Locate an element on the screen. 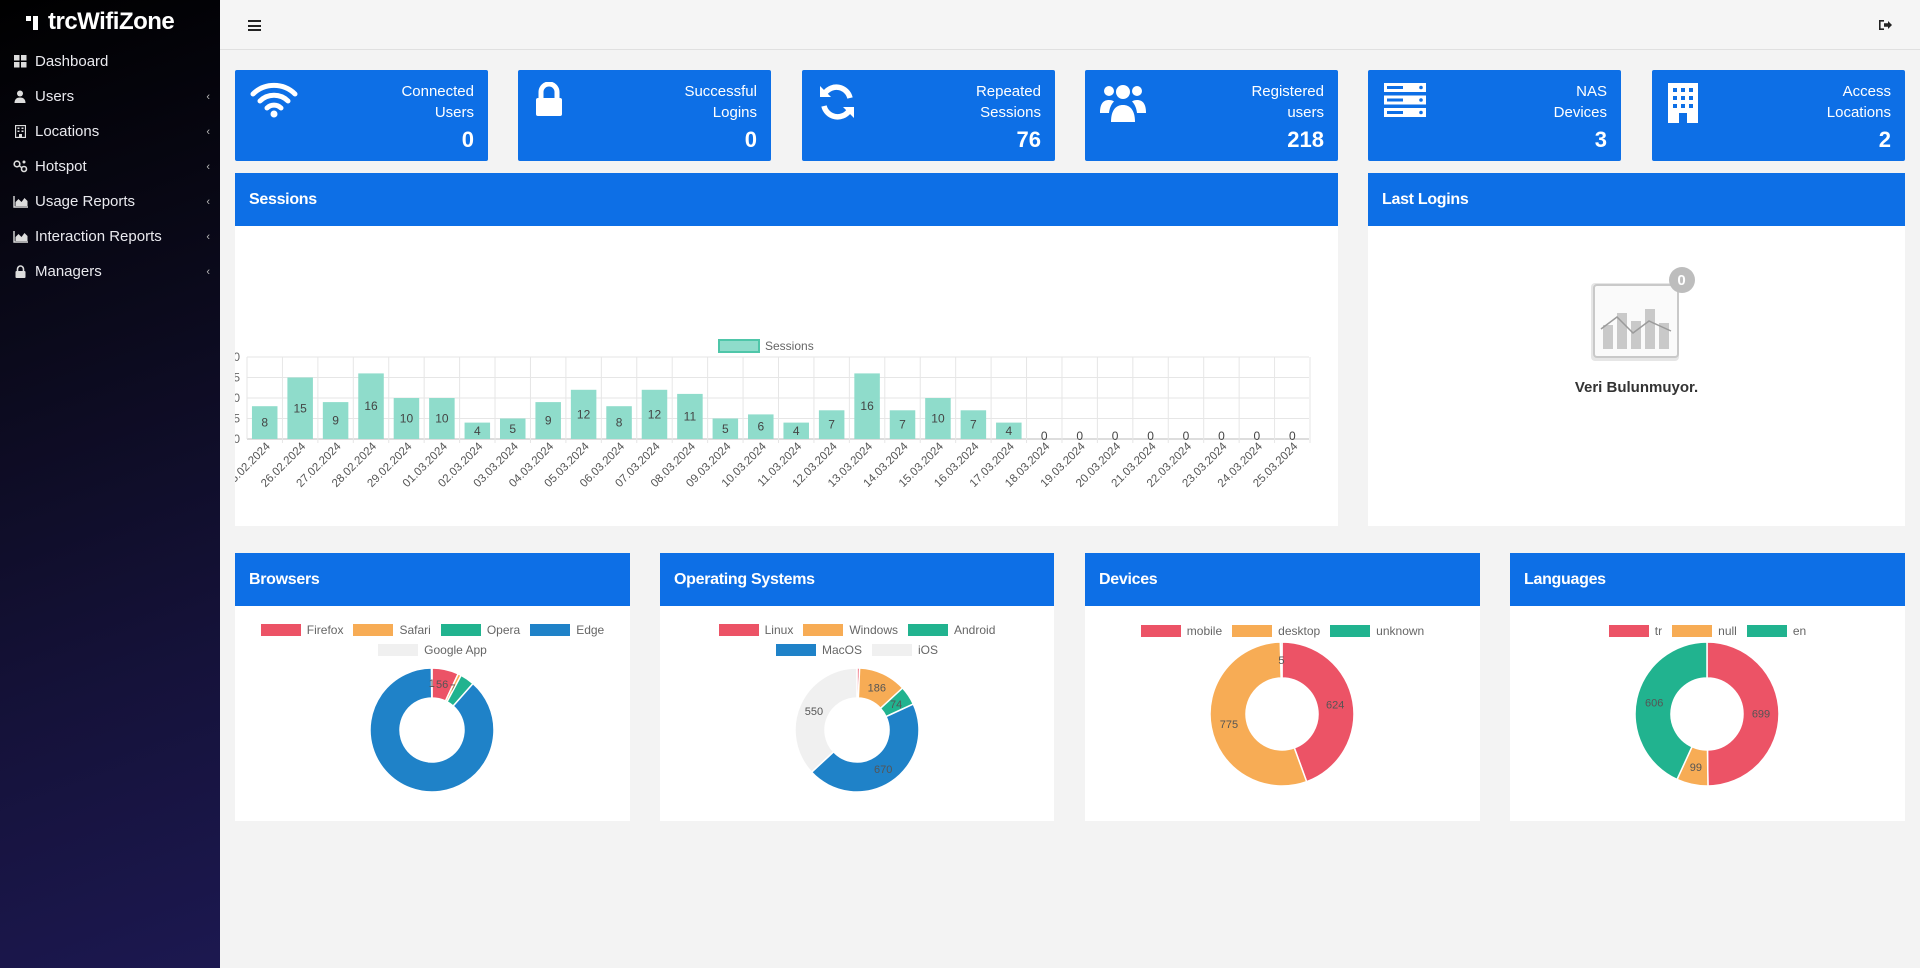 This screenshot has height=968, width=1920. brand-logo: trcWifiZone is located at coordinates (110, 22).